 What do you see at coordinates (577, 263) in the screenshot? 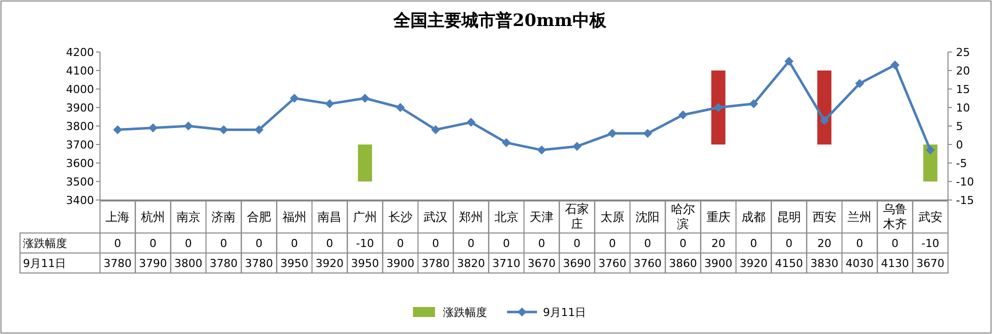
I see `data-label: 3690` at bounding box center [577, 263].